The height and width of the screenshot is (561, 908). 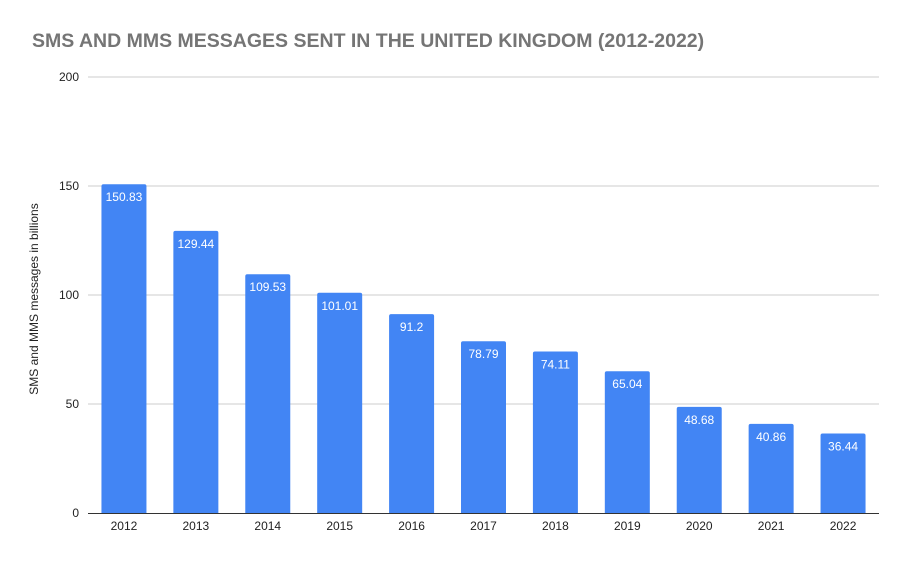 I want to click on y-tick-label: 100, so click(x=69, y=295).